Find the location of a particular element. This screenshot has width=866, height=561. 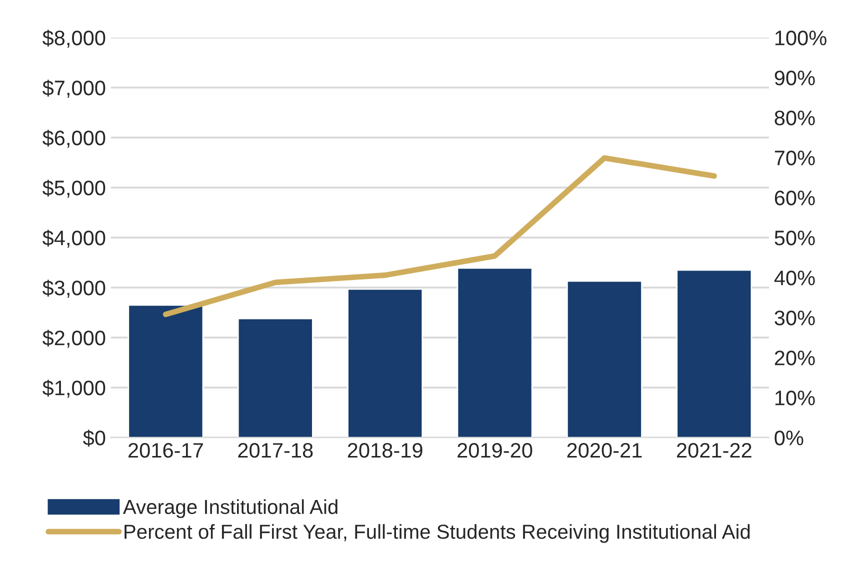

y-tick-label: $4,000 is located at coordinates (74, 239).